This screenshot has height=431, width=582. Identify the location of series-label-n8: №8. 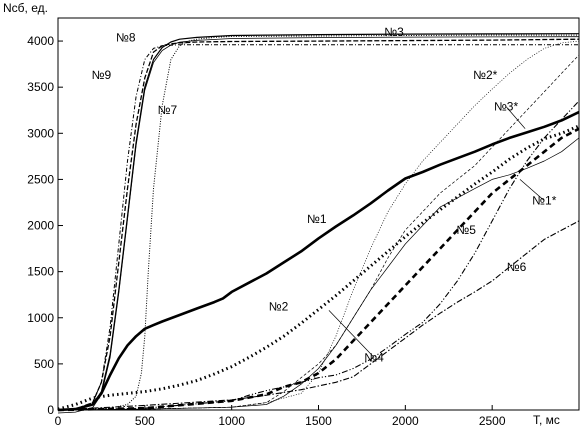
(126, 37).